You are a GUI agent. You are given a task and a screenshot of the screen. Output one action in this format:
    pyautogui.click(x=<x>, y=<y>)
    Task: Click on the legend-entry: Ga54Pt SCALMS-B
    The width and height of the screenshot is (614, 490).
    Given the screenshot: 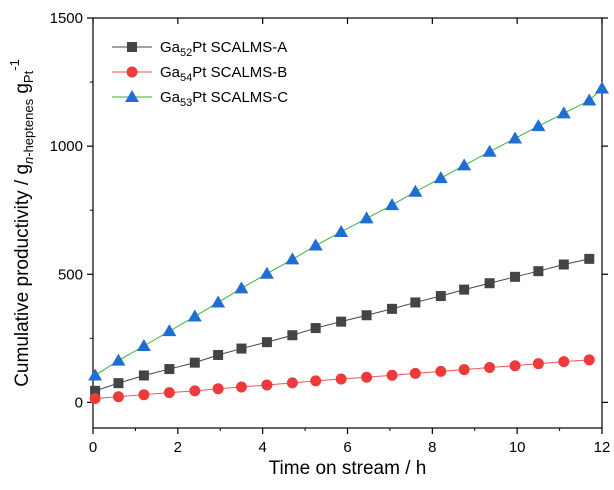 What is the action you would take?
    pyautogui.click(x=199, y=74)
    